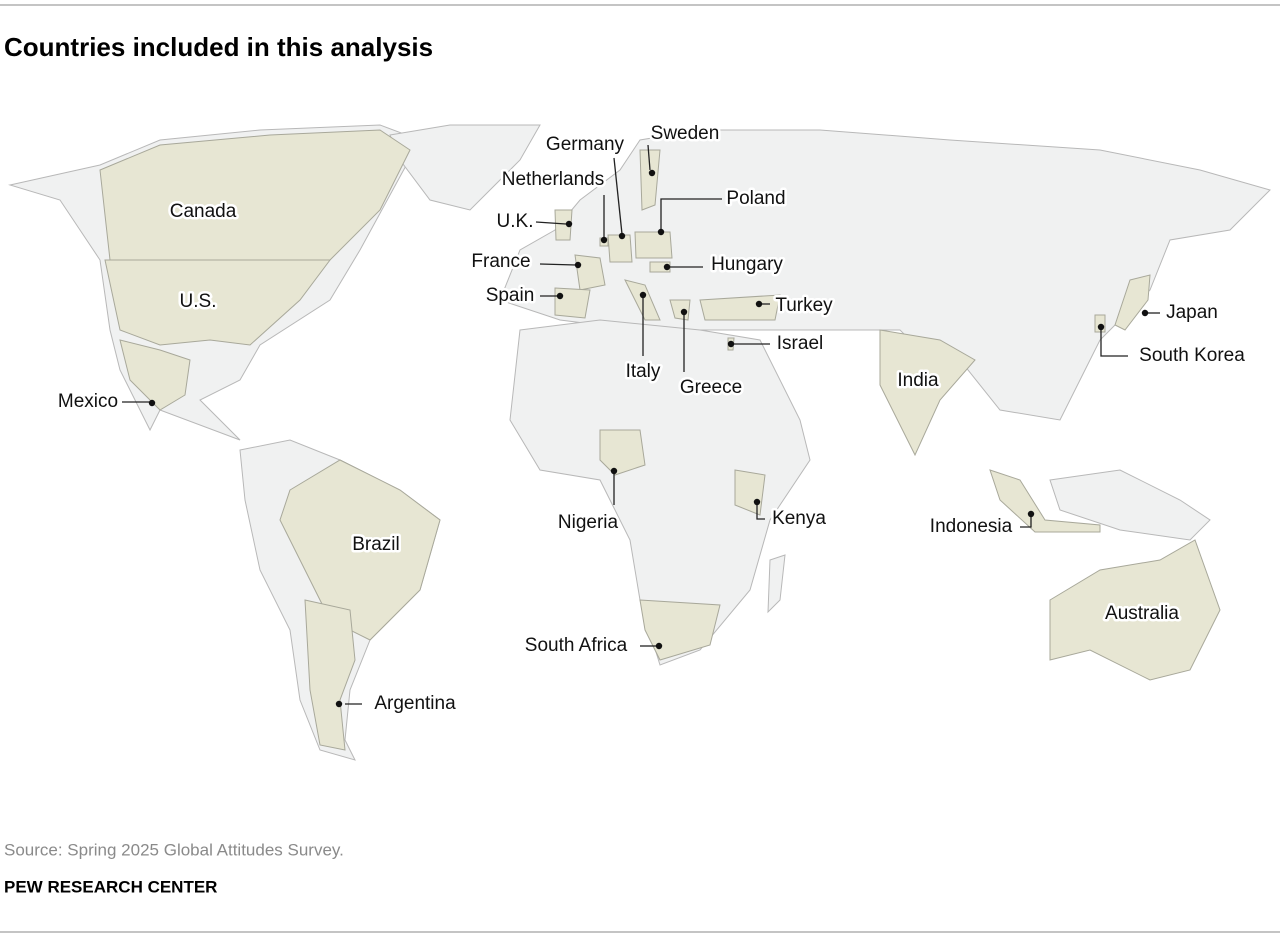 The image size is (1280, 945). I want to click on country-label: Netherlands, so click(553, 179).